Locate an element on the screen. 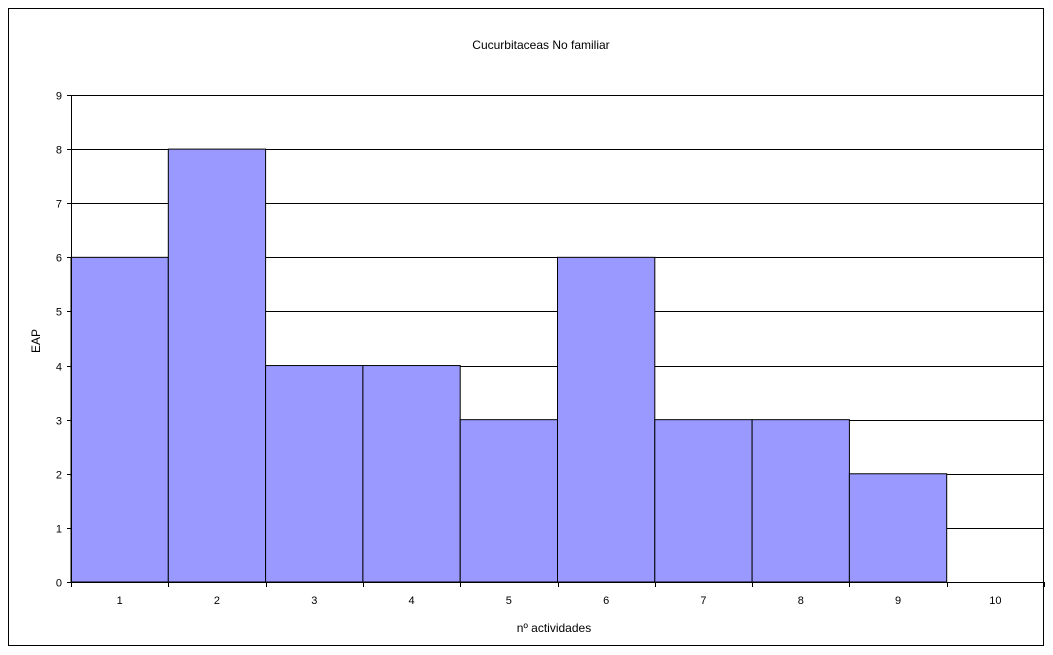 This screenshot has width=1053, height=655. y-tick-label: 9 is located at coordinates (59, 97).